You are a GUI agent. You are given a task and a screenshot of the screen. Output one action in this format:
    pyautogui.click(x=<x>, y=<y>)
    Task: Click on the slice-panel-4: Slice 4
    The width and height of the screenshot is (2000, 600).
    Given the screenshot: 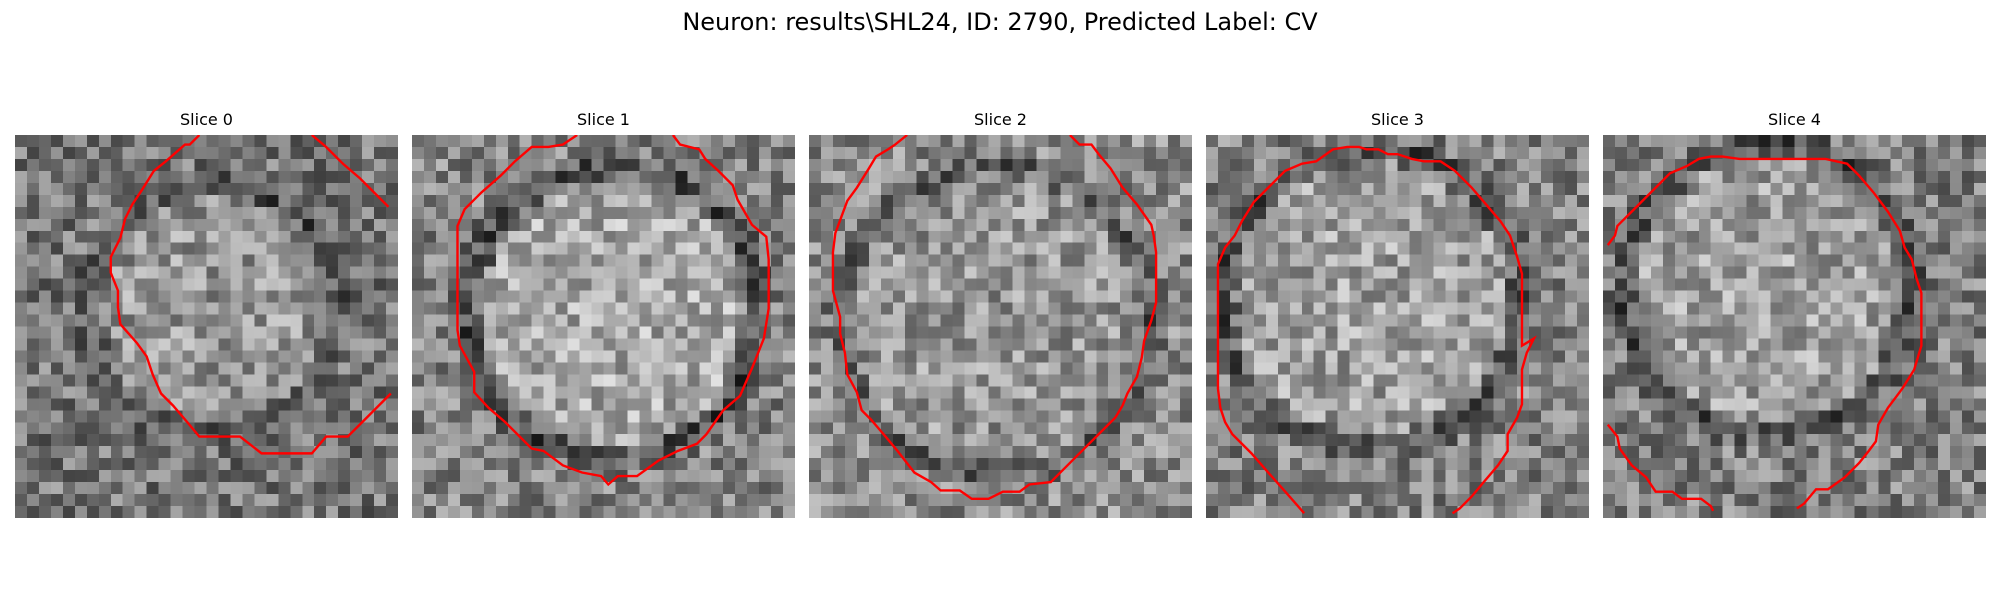 What is the action you would take?
    pyautogui.click(x=1794, y=313)
    